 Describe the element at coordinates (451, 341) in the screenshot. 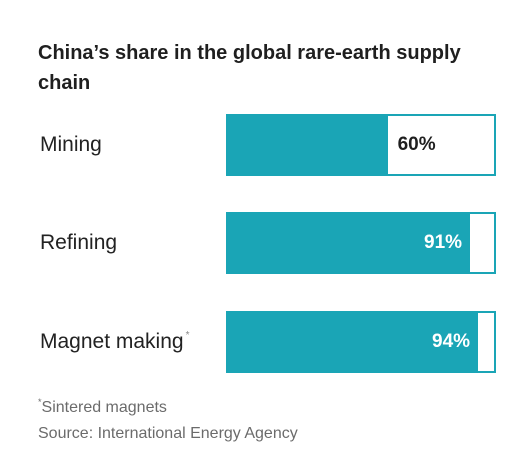

I see `data-label-magnet-making: 94%` at that location.